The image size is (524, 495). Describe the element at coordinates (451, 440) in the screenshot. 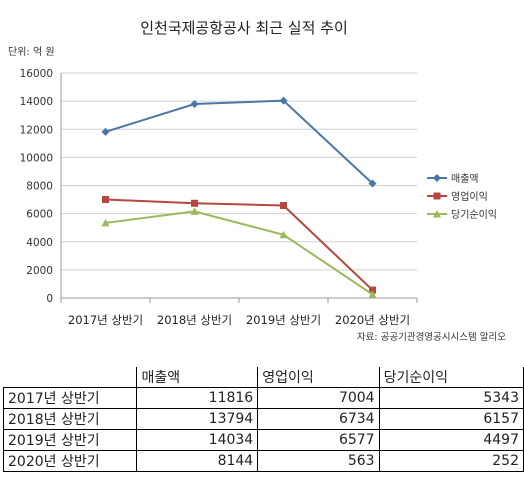

I see `table-cell: 4497` at that location.